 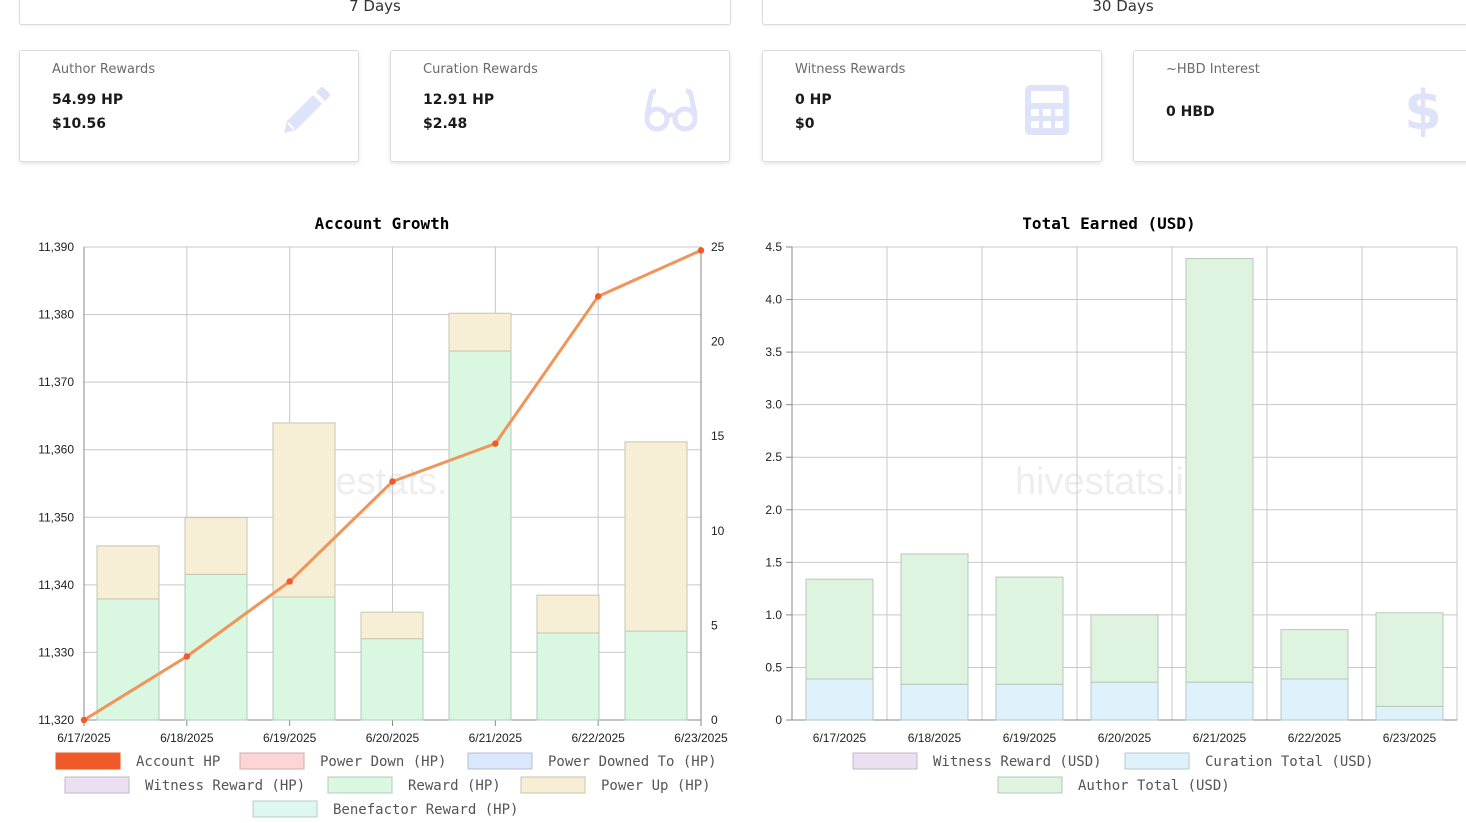 I want to click on y-tick-right: 15, so click(x=718, y=436).